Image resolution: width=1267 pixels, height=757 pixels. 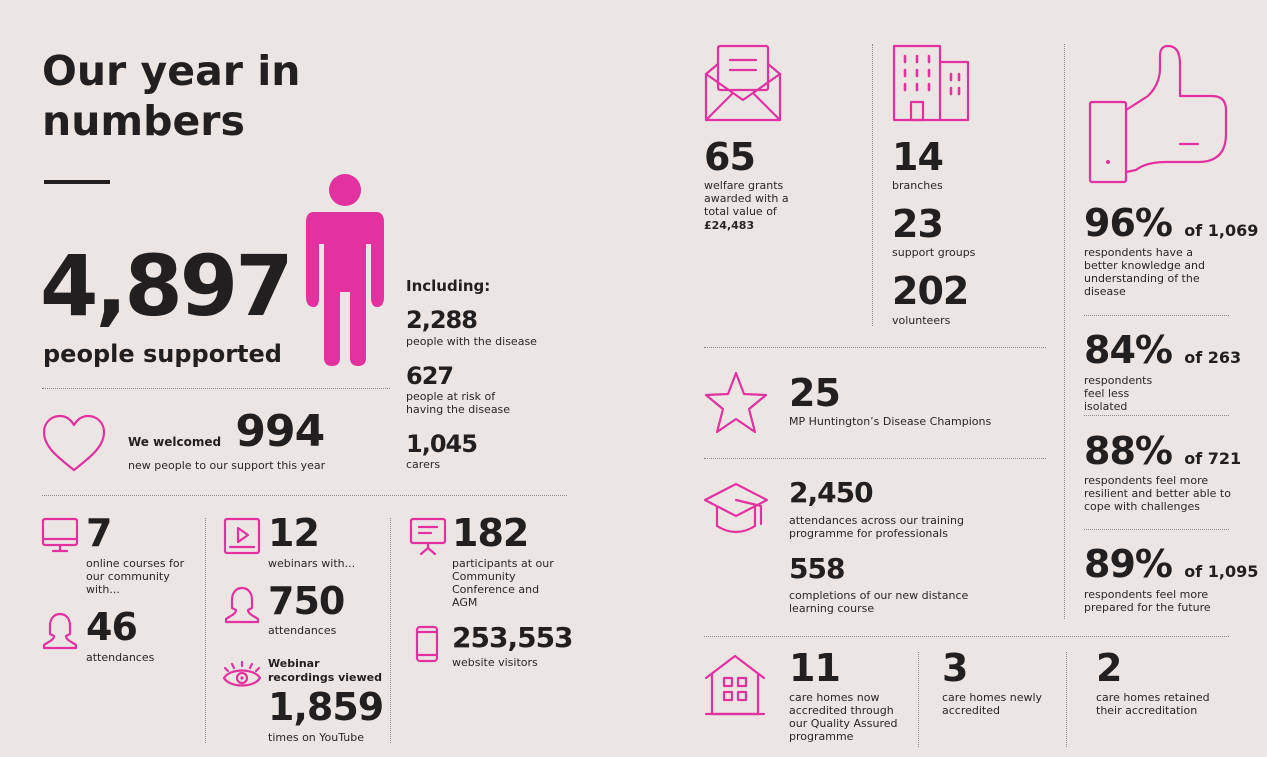 What do you see at coordinates (448, 286) in the screenshot?
I see `including-label: Including:` at bounding box center [448, 286].